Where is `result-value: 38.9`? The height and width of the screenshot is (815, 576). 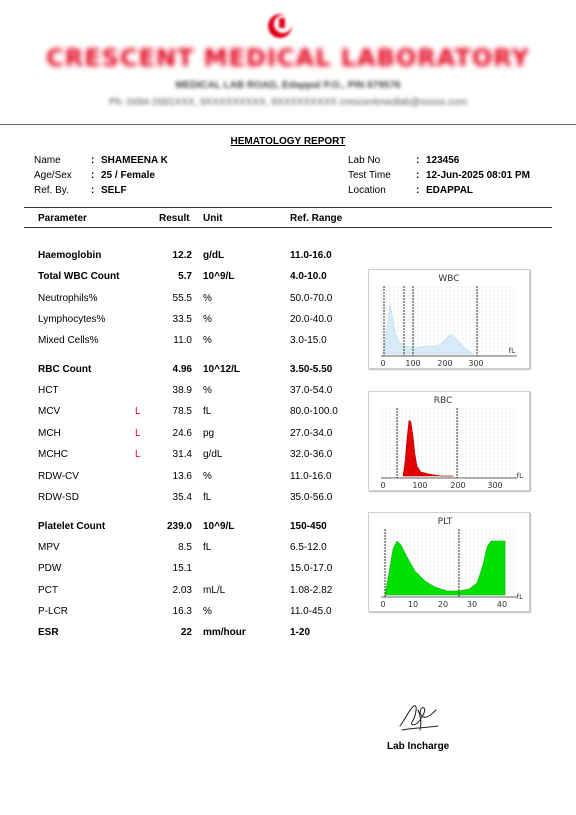 result-value: 38.9 is located at coordinates (182, 390).